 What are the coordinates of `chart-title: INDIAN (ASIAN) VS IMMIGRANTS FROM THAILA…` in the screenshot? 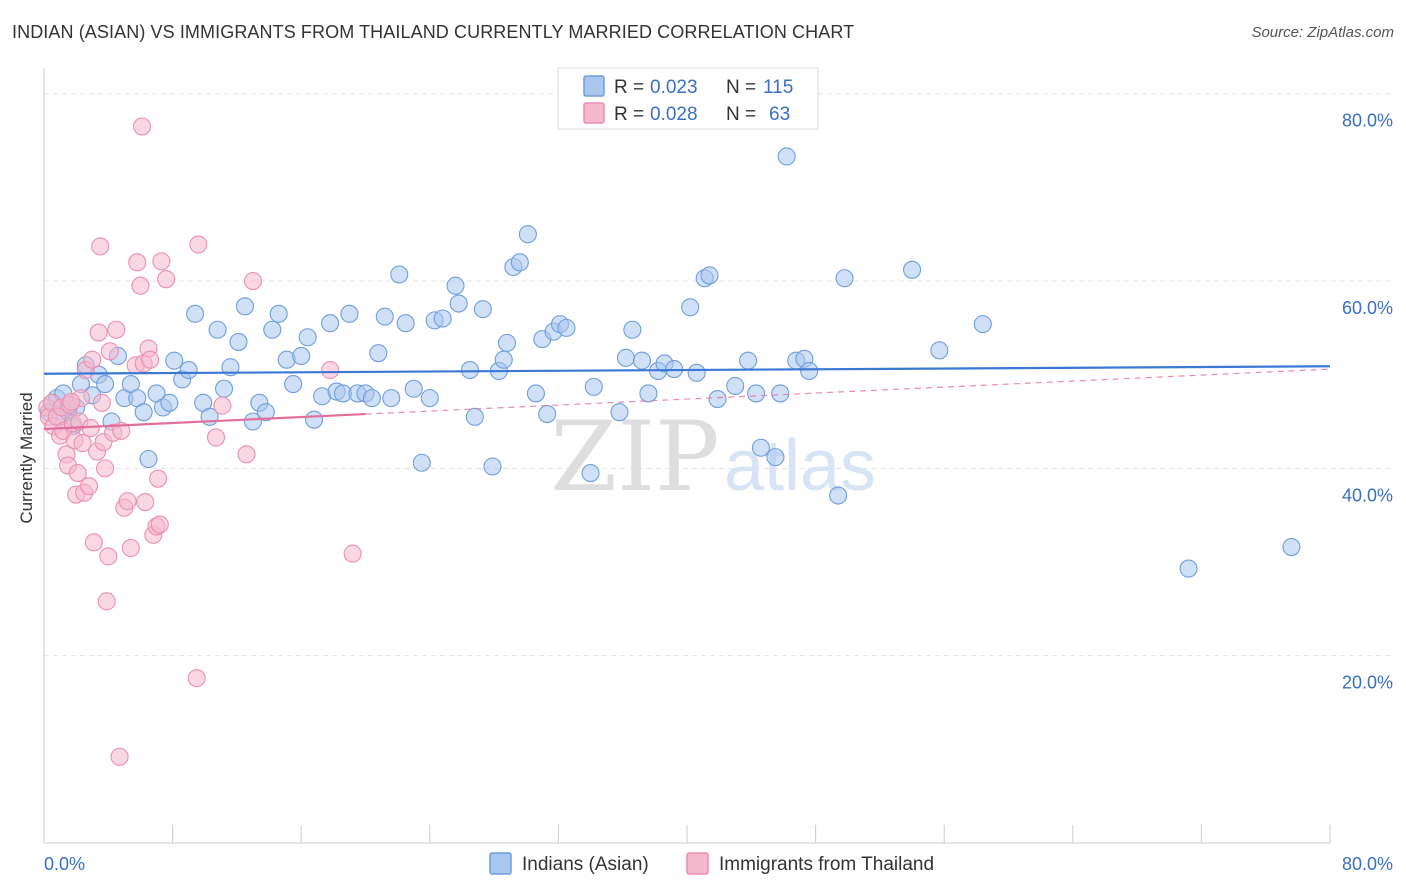 It's located at (433, 32).